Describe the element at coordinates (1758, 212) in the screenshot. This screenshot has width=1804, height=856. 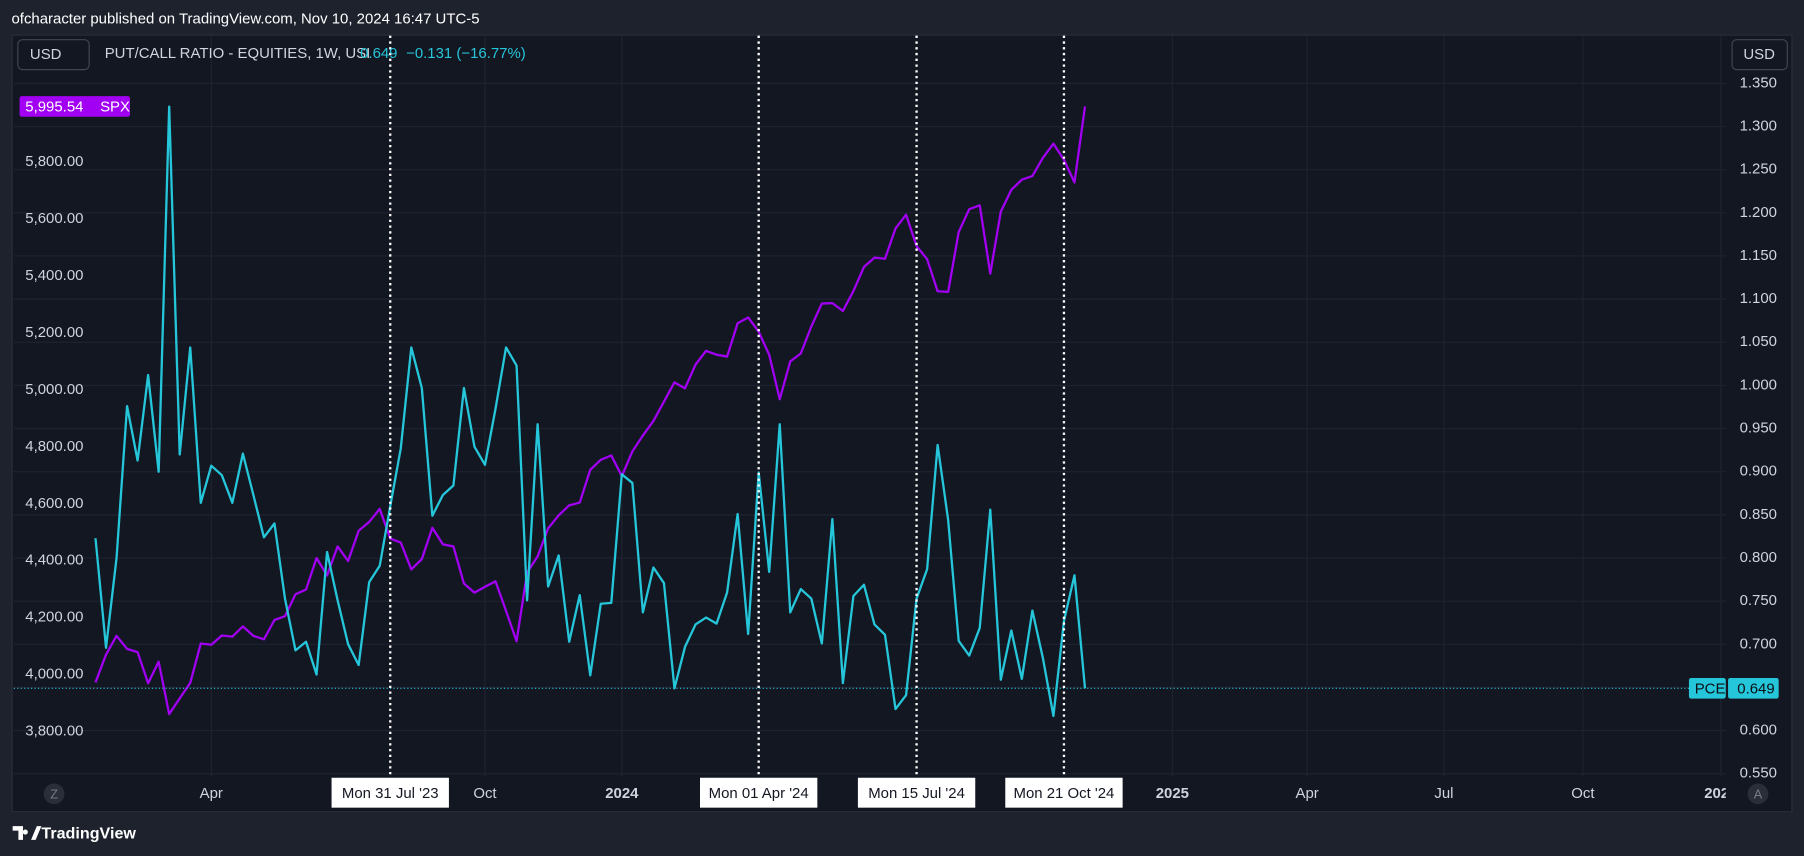
I see `y2-tick-label: 1.200` at that location.